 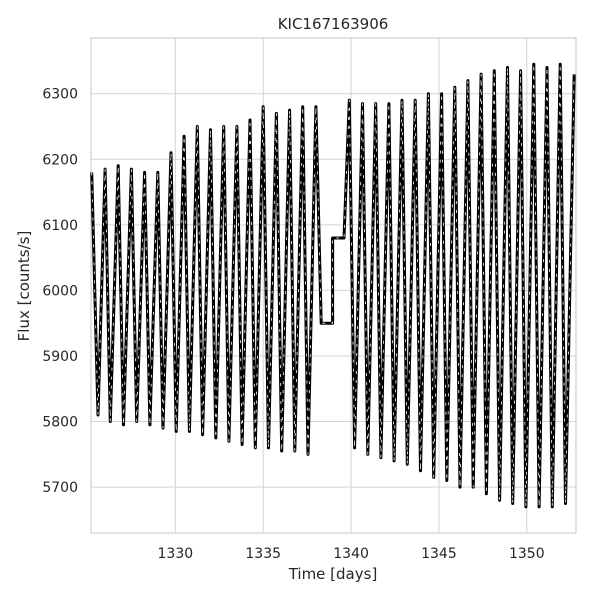 What do you see at coordinates (60, 488) in the screenshot?
I see `y-tick-label: 5700` at bounding box center [60, 488].